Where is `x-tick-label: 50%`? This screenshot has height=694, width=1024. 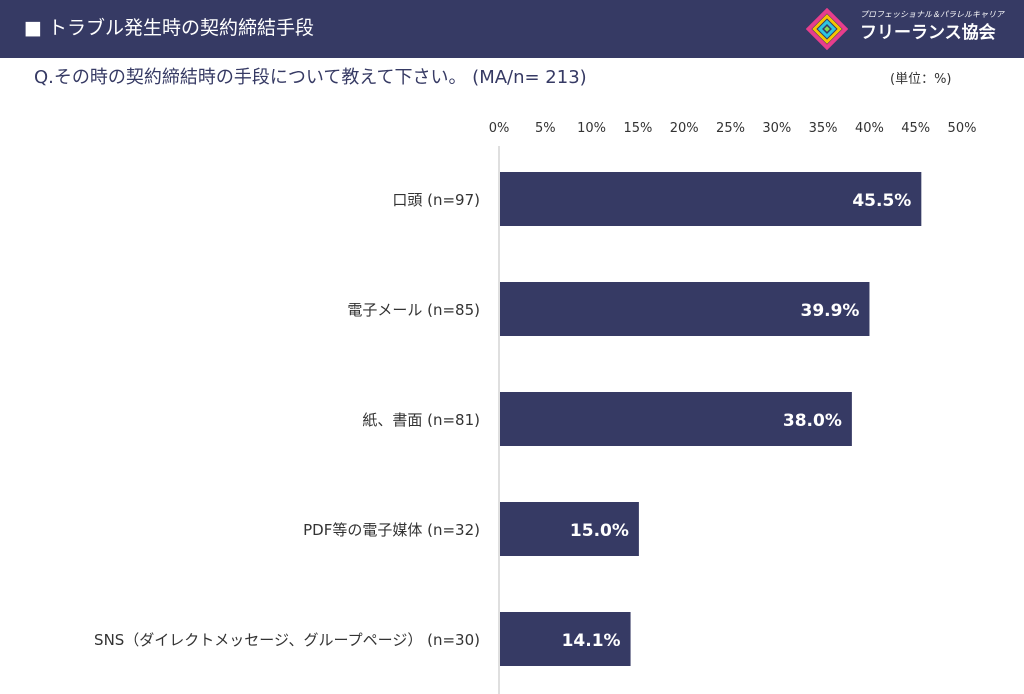
x-tick-label: 50% is located at coordinates (962, 128).